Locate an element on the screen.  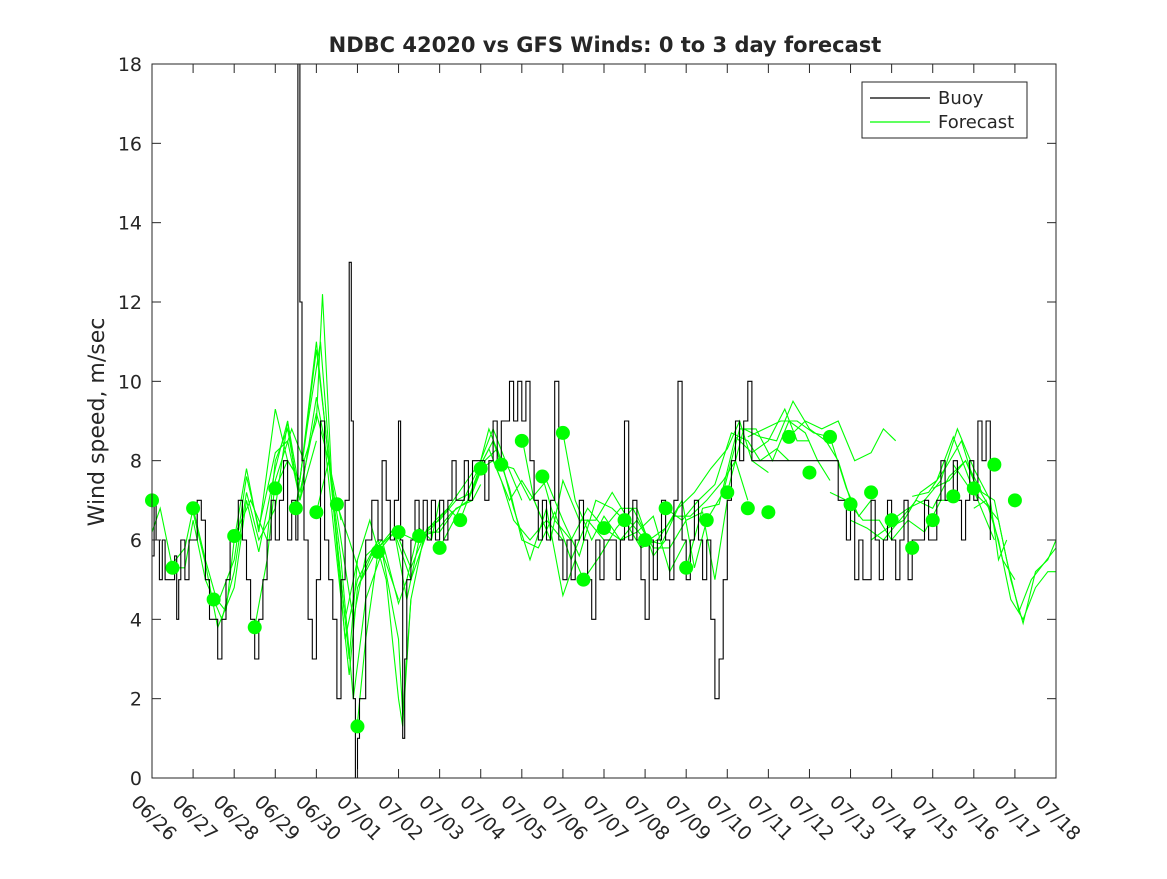
legend-label-forecast: Forecast is located at coordinates (976, 122).